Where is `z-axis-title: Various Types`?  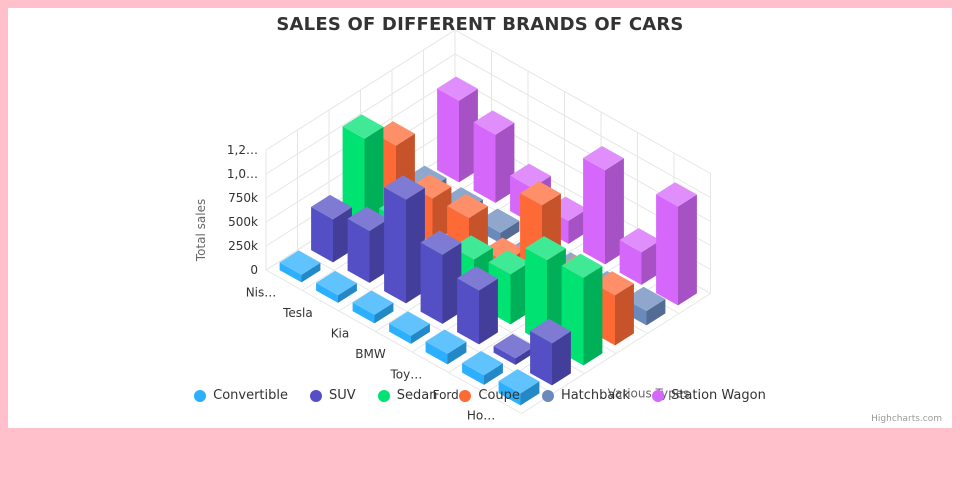 z-axis-title: Various Types is located at coordinates (649, 394).